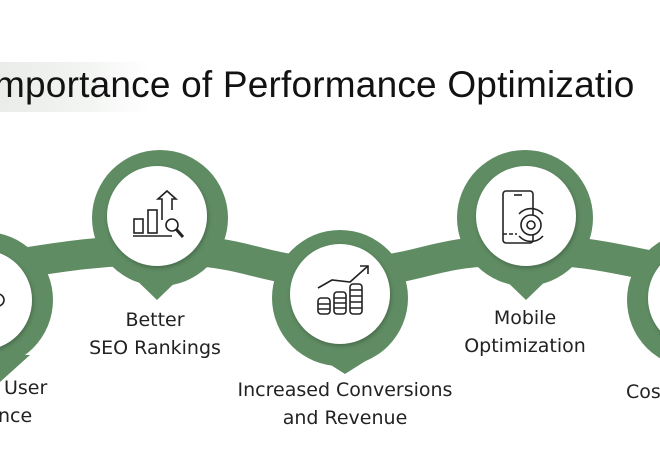 Image resolution: width=660 pixels, height=470 pixels. What do you see at coordinates (155, 320) in the screenshot?
I see `label-line: Better` at bounding box center [155, 320].